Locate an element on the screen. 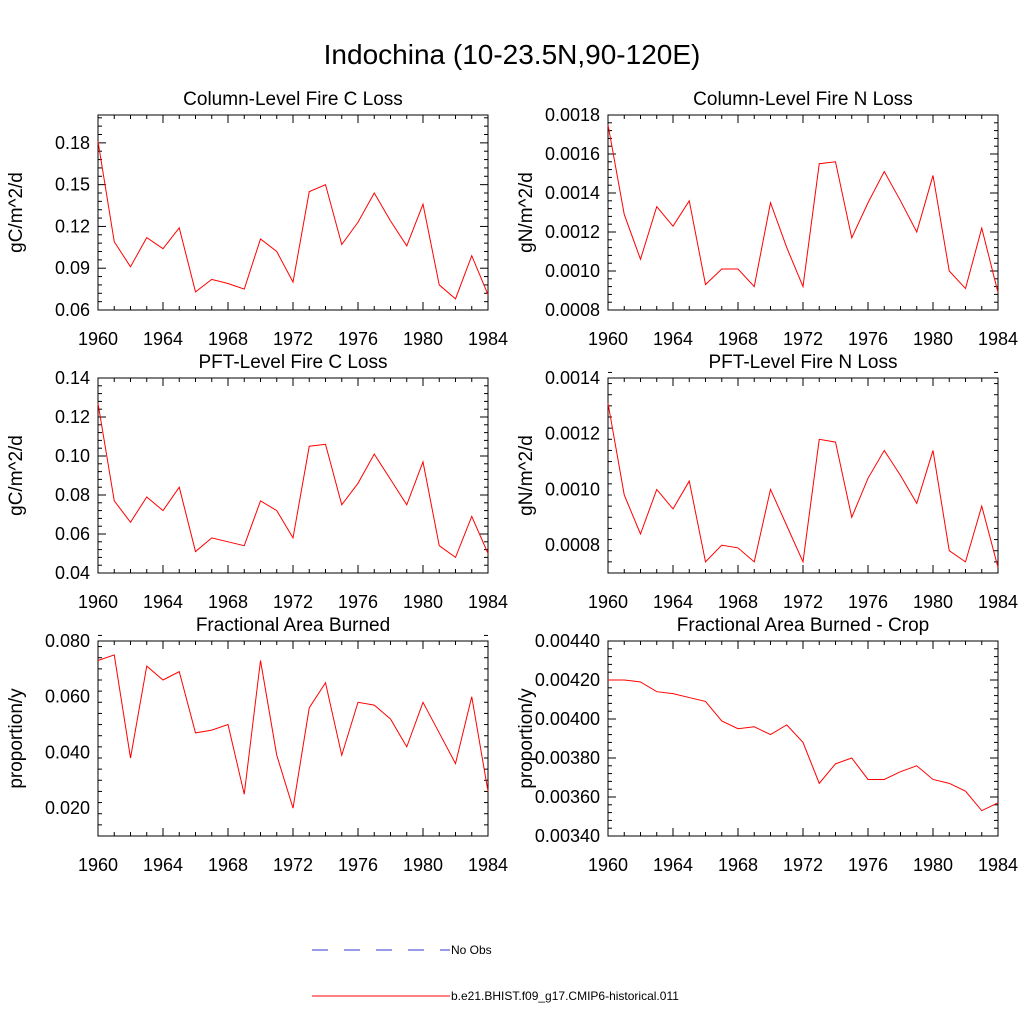  y-tick-label: 0.15 is located at coordinates (72, 185).